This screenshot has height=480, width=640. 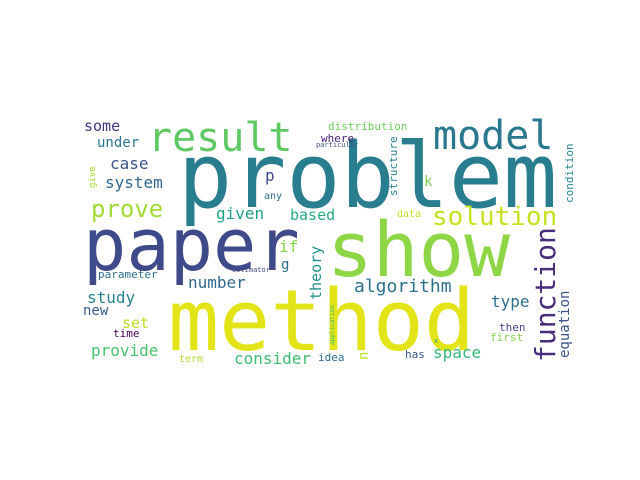 What do you see at coordinates (96, 311) in the screenshot?
I see `word-new: new` at bounding box center [96, 311].